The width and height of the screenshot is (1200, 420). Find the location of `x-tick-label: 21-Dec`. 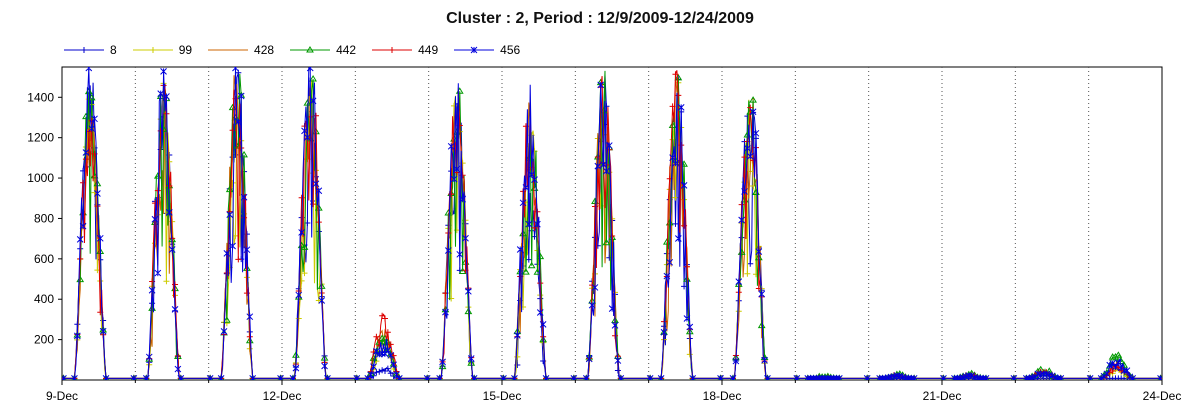

x-tick-label: 21-Dec is located at coordinates (942, 396).